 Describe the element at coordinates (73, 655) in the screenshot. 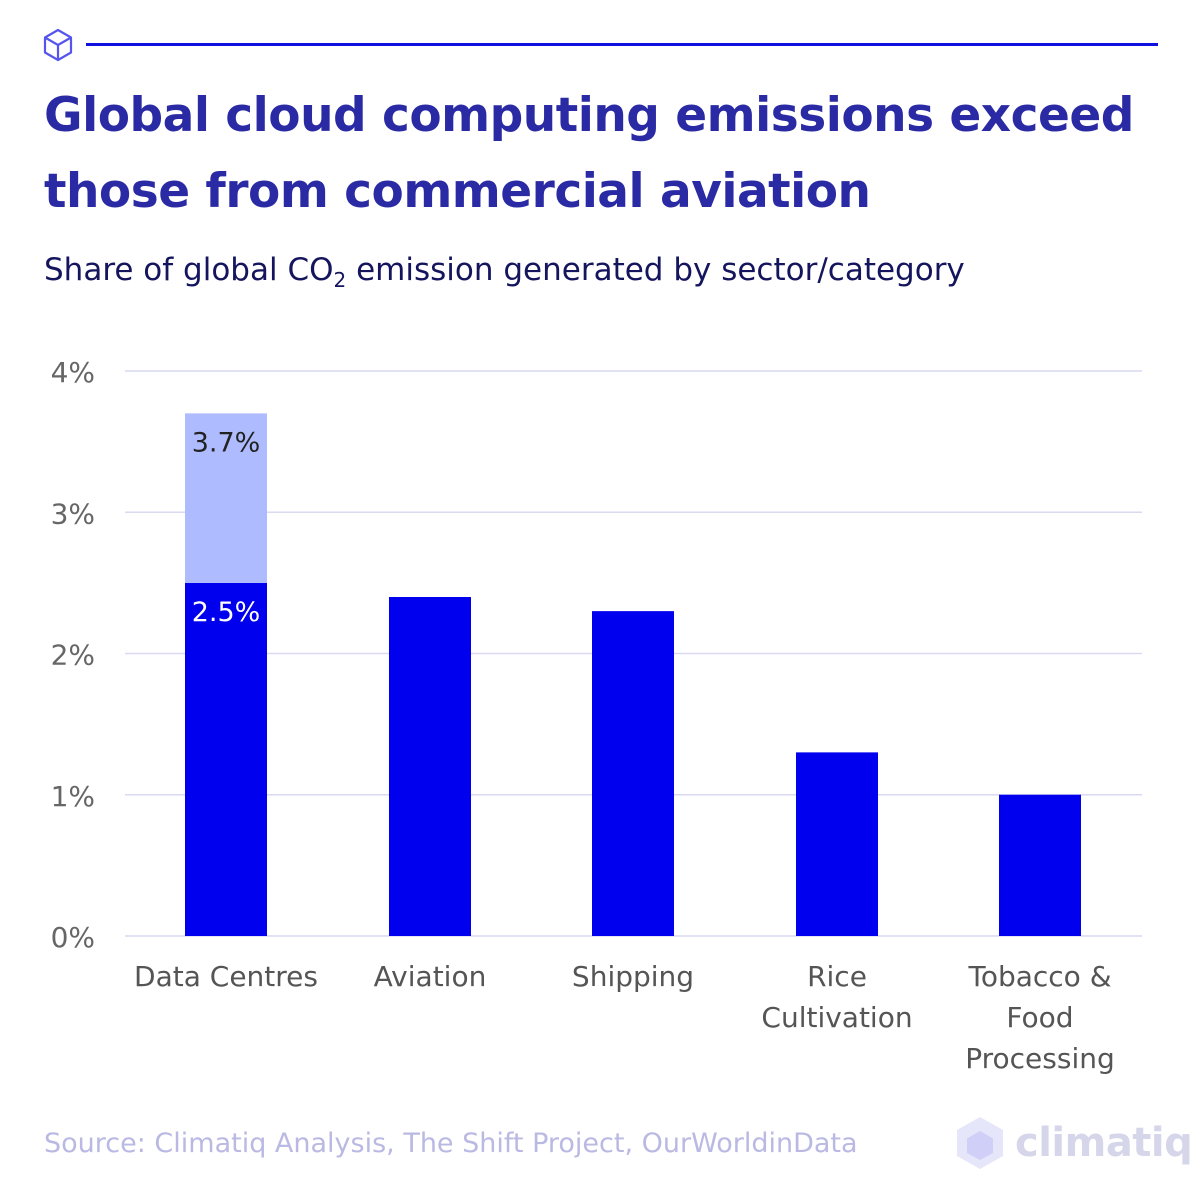

I see `y-tick-label: 2%` at that location.